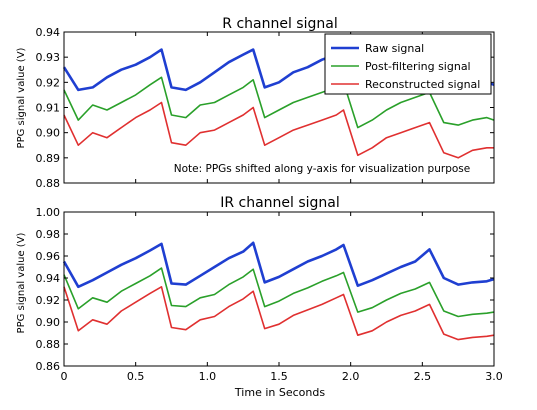 The height and width of the screenshot is (410, 537). What do you see at coordinates (64, 376) in the screenshot?
I see `x-tick-label: 0` at bounding box center [64, 376].